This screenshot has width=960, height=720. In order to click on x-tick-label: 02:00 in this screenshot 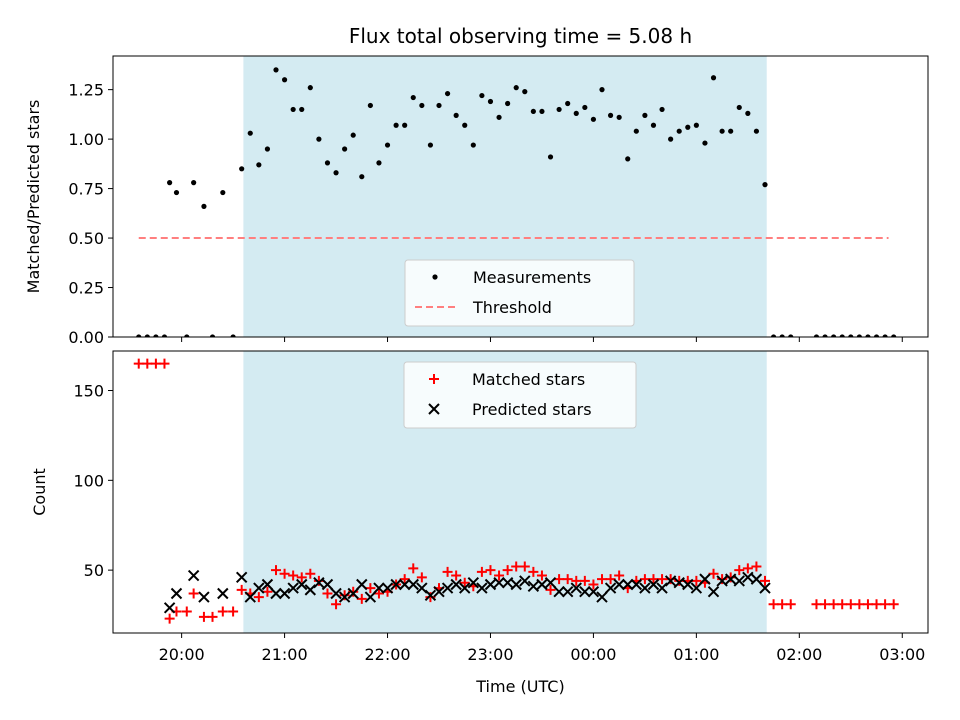, I will do `click(799, 654)`.